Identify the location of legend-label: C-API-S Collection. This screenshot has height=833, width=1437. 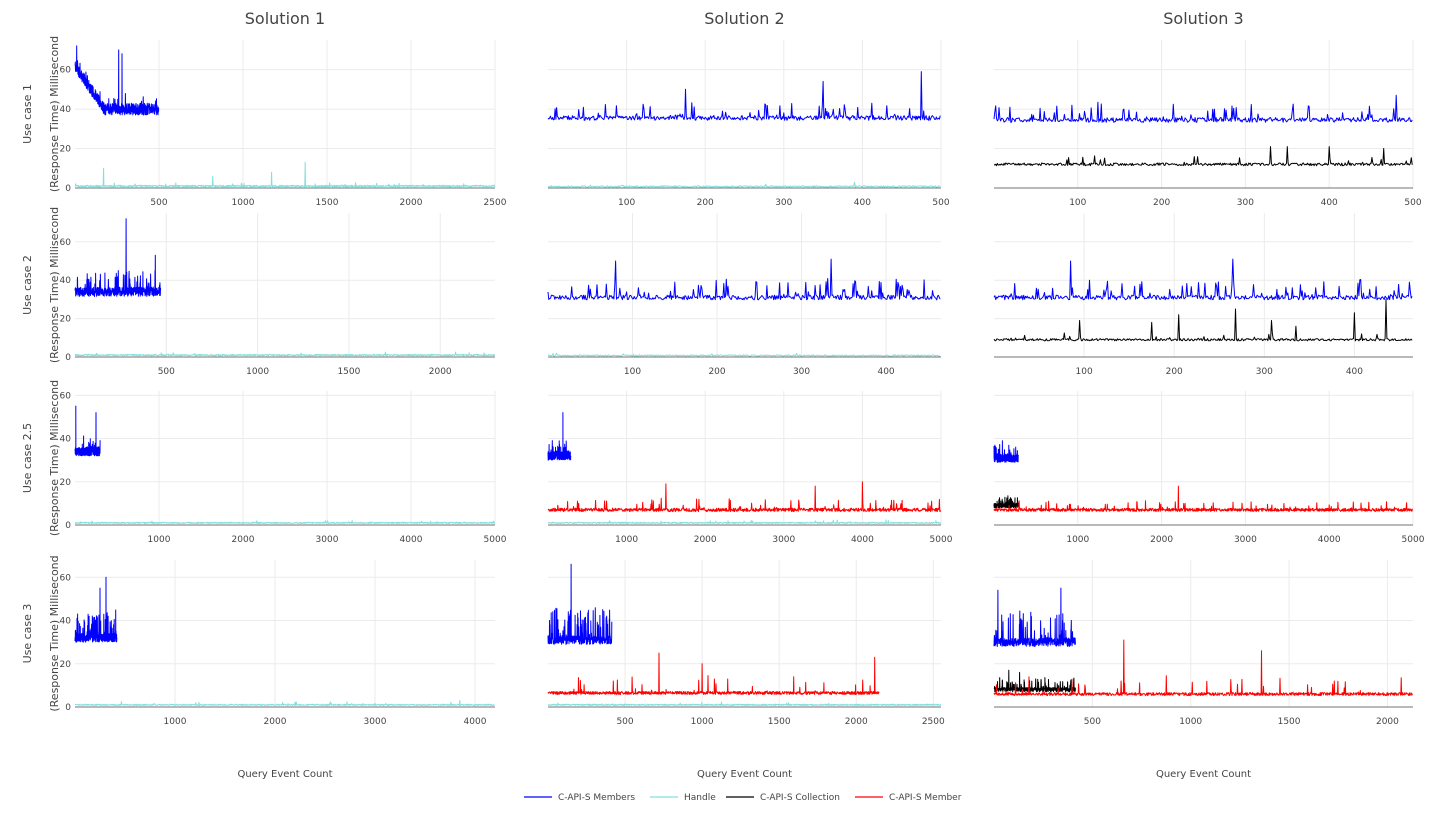
(800, 798).